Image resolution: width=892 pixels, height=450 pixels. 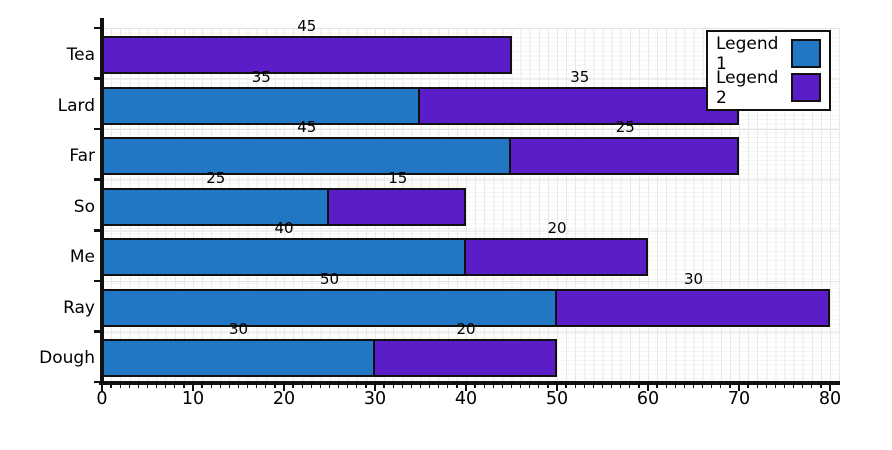 I want to click on y-axis-category-label-lard: Lard, so click(x=76, y=105).